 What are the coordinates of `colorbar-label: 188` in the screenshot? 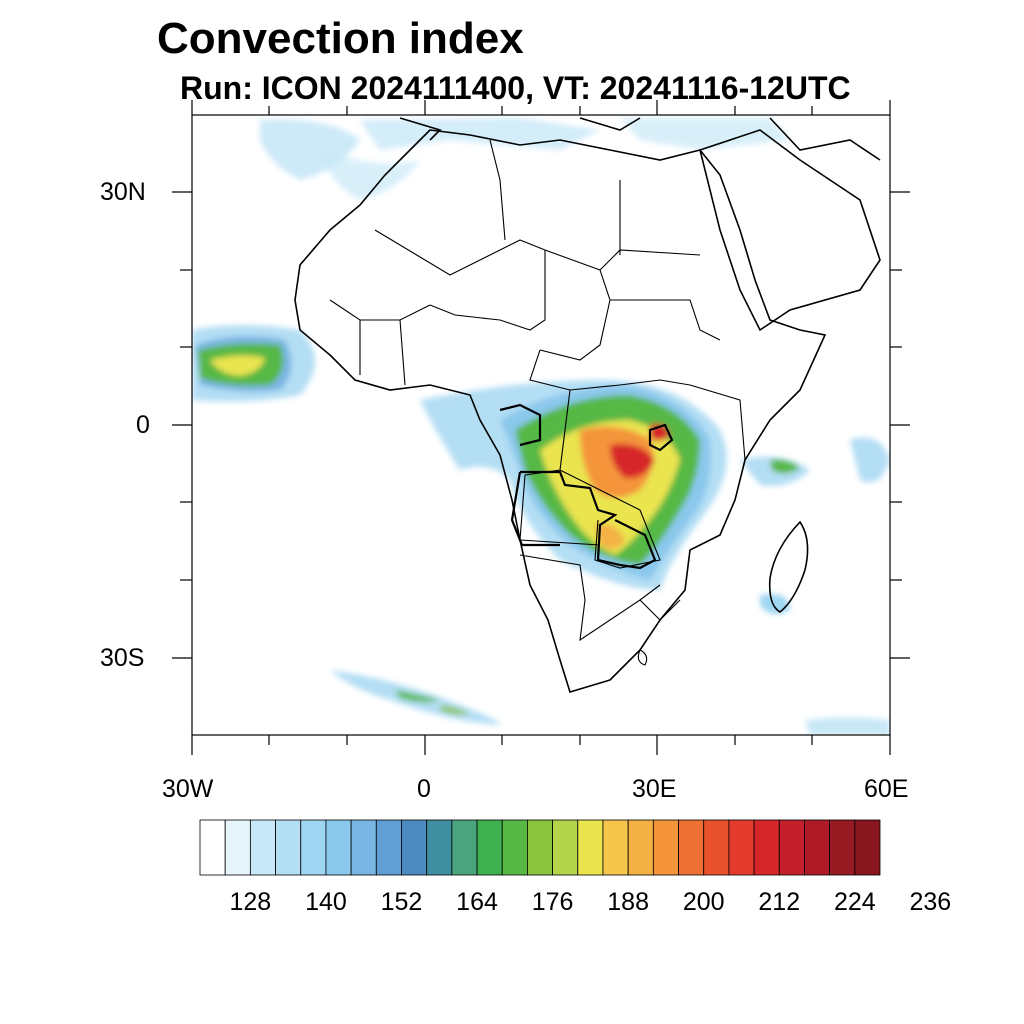 It's located at (628, 902).